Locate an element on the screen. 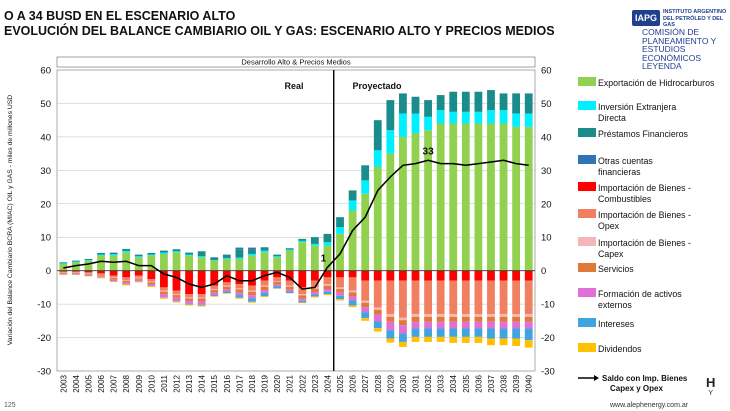  y-ticks-left: -30 -20 -10 0 10 20 30 40 50 60 is located at coordinates (44, 222).